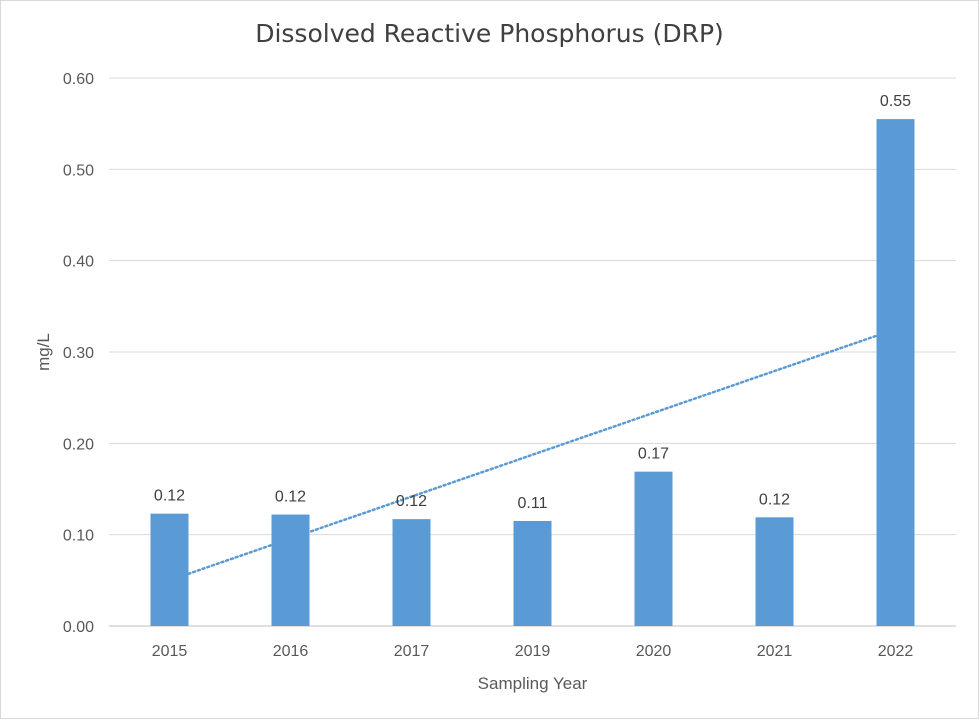  What do you see at coordinates (653, 548) in the screenshot?
I see `bar-2020` at bounding box center [653, 548].